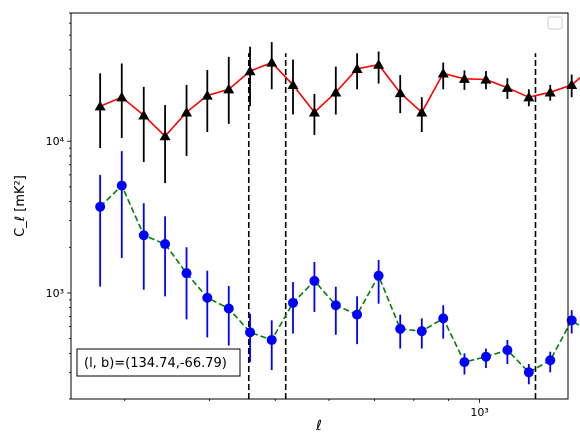  I want to click on y-axis-label: C_ℓ [mK²], so click(20, 206).